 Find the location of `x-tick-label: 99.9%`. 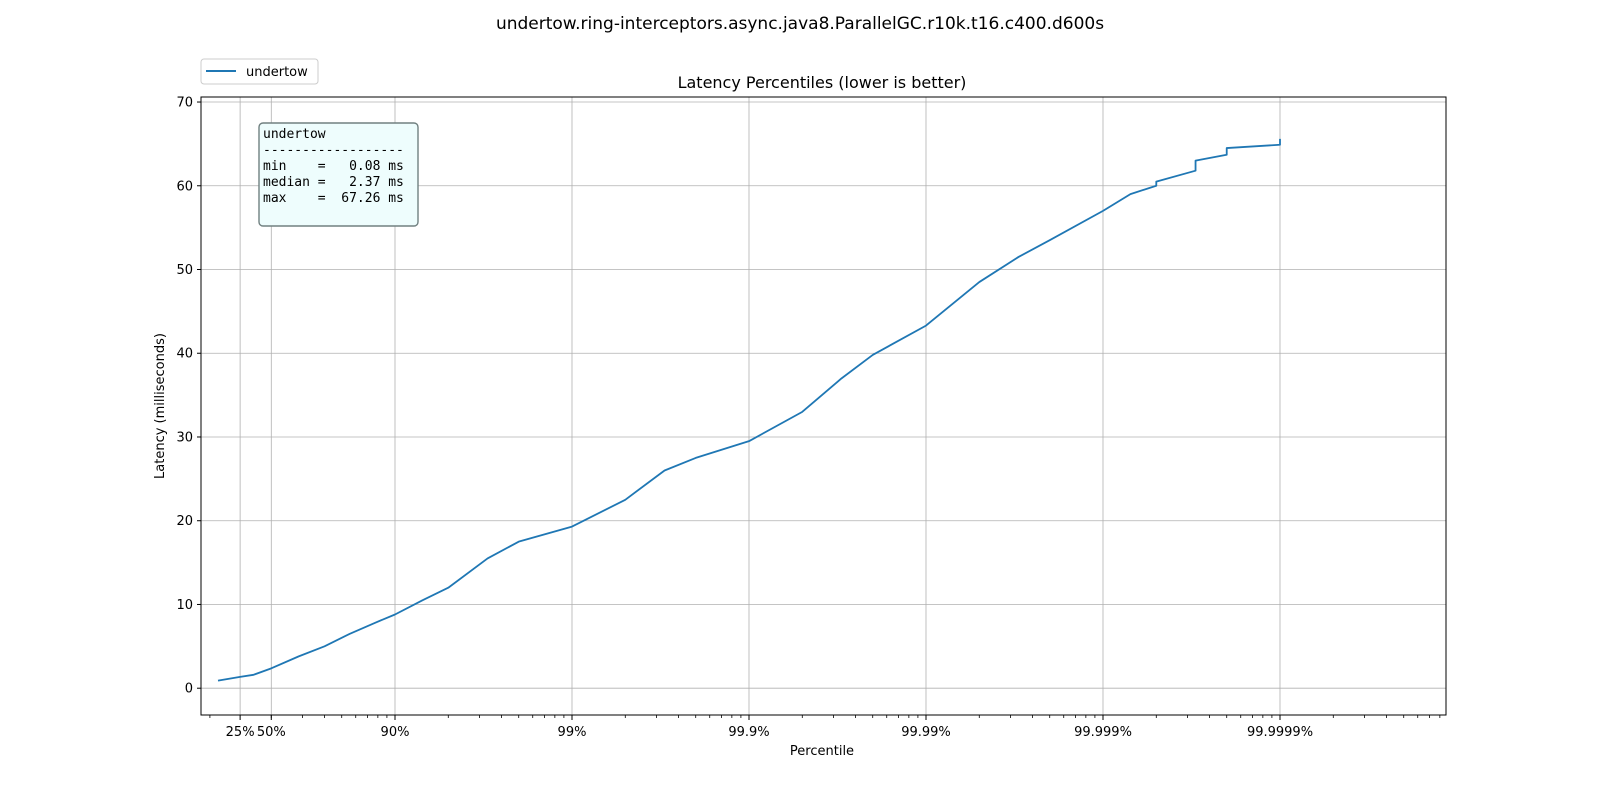

x-tick-label: 99.9% is located at coordinates (748, 732).